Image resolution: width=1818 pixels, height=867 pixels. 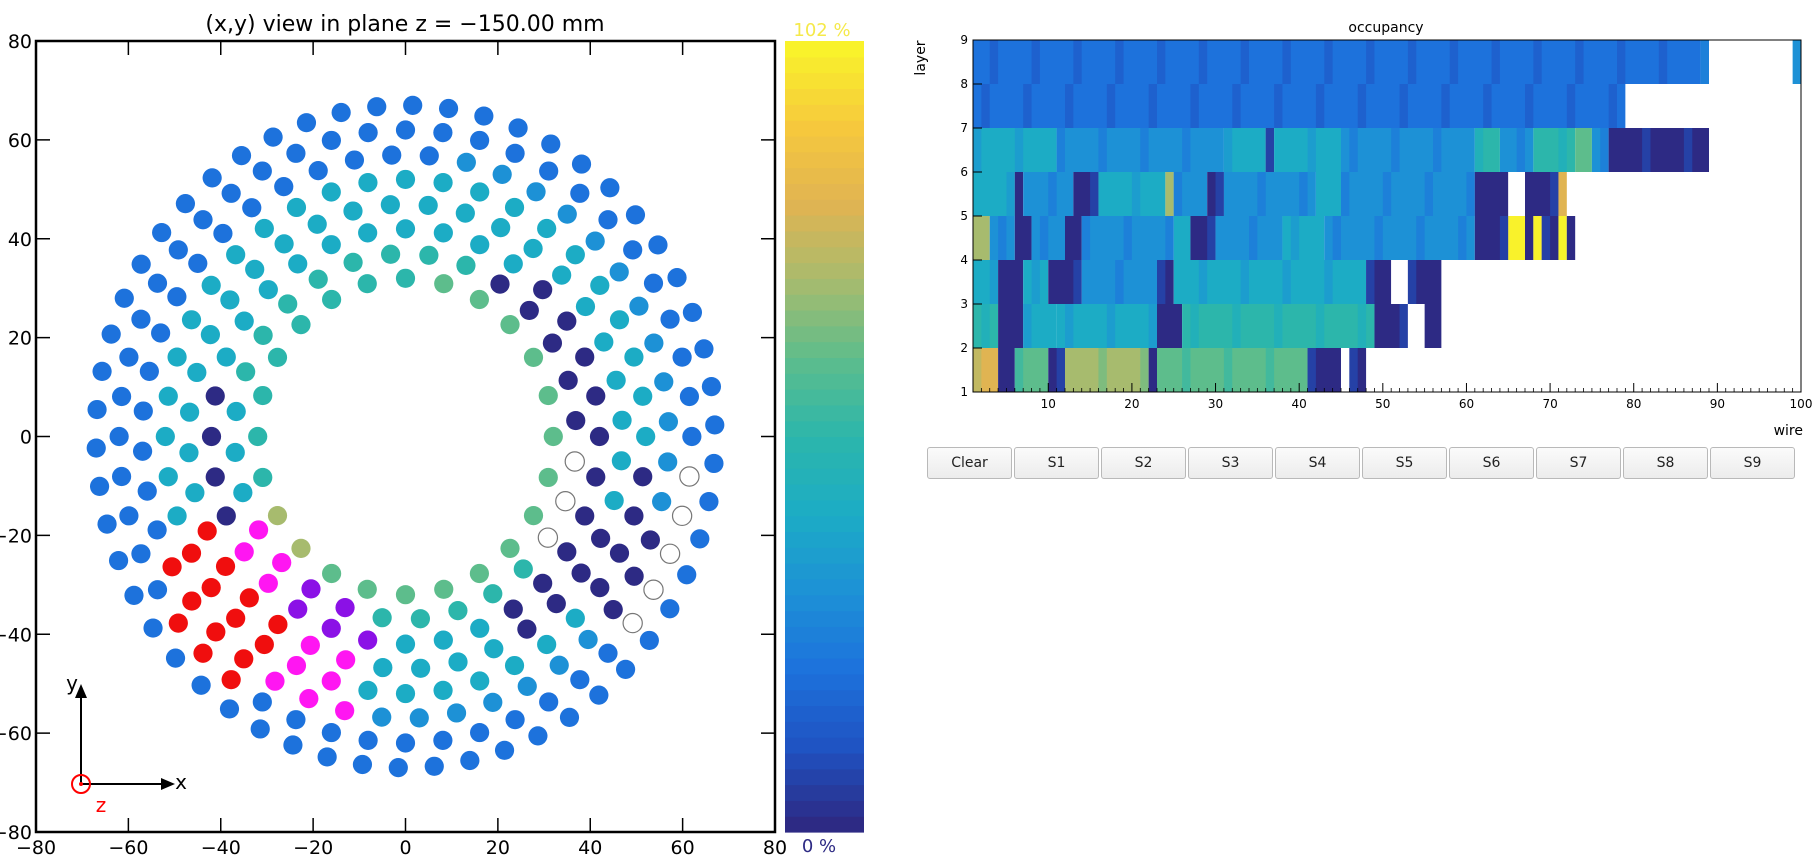 What do you see at coordinates (1665, 463) in the screenshot?
I see `s8-button: S8` at bounding box center [1665, 463].